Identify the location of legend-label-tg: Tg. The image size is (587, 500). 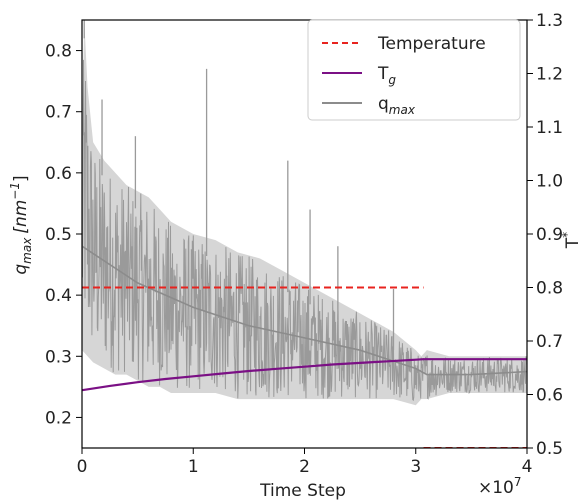
(386, 75).